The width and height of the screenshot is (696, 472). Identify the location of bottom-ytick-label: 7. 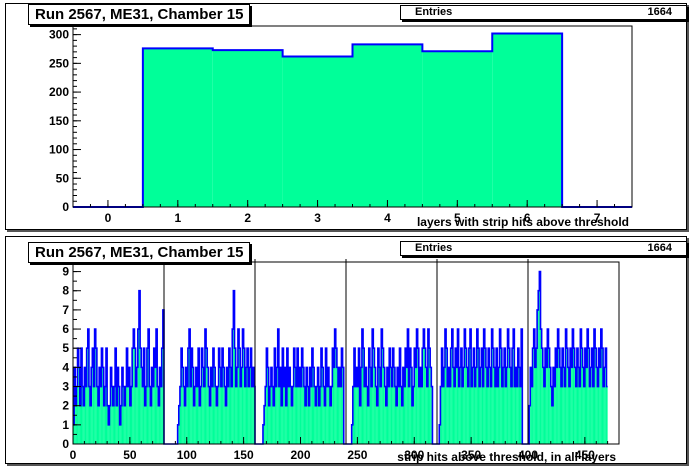
(65, 310).